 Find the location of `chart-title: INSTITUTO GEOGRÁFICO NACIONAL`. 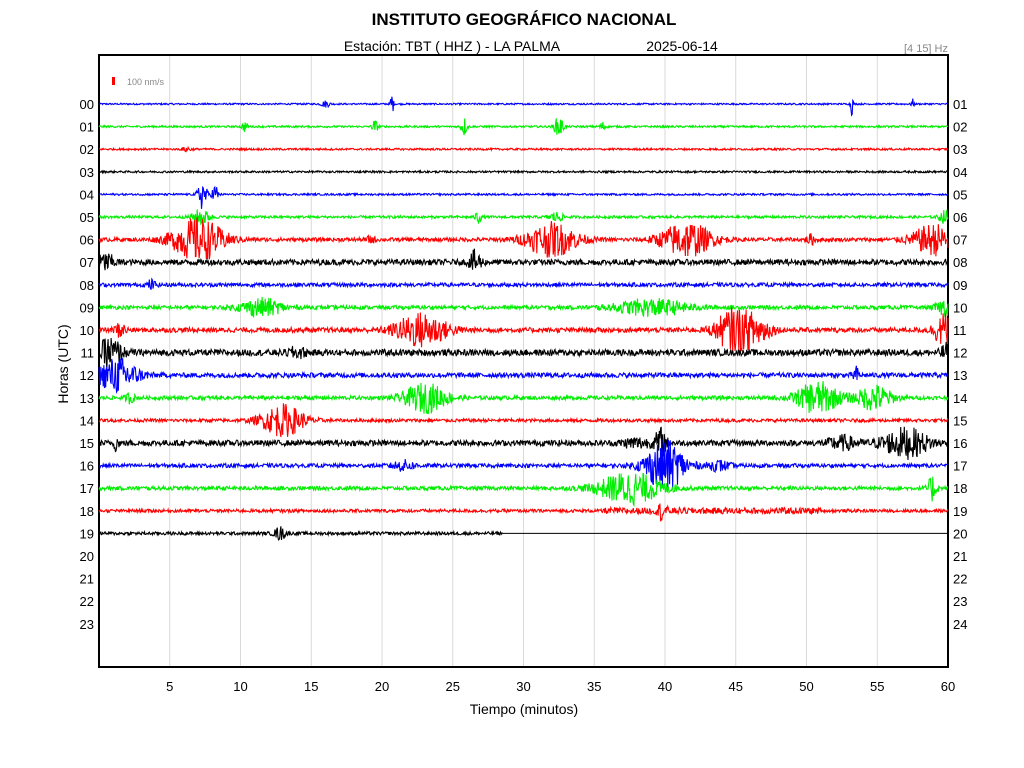

chart-title: INSTITUTO GEOGRÁFICO NACIONAL is located at coordinates (524, 19).